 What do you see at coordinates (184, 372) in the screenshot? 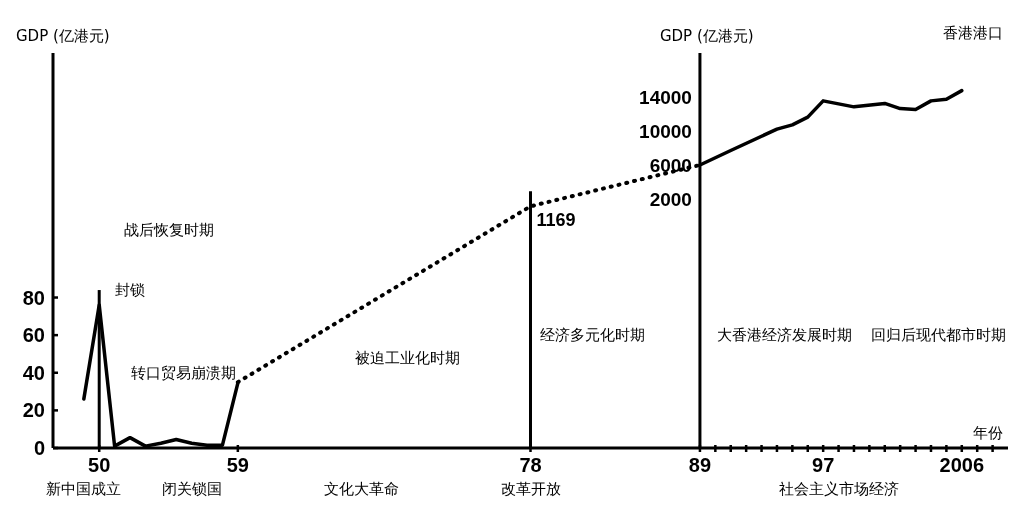
I see `annotation: 转口贸易崩溃期` at bounding box center [184, 372].